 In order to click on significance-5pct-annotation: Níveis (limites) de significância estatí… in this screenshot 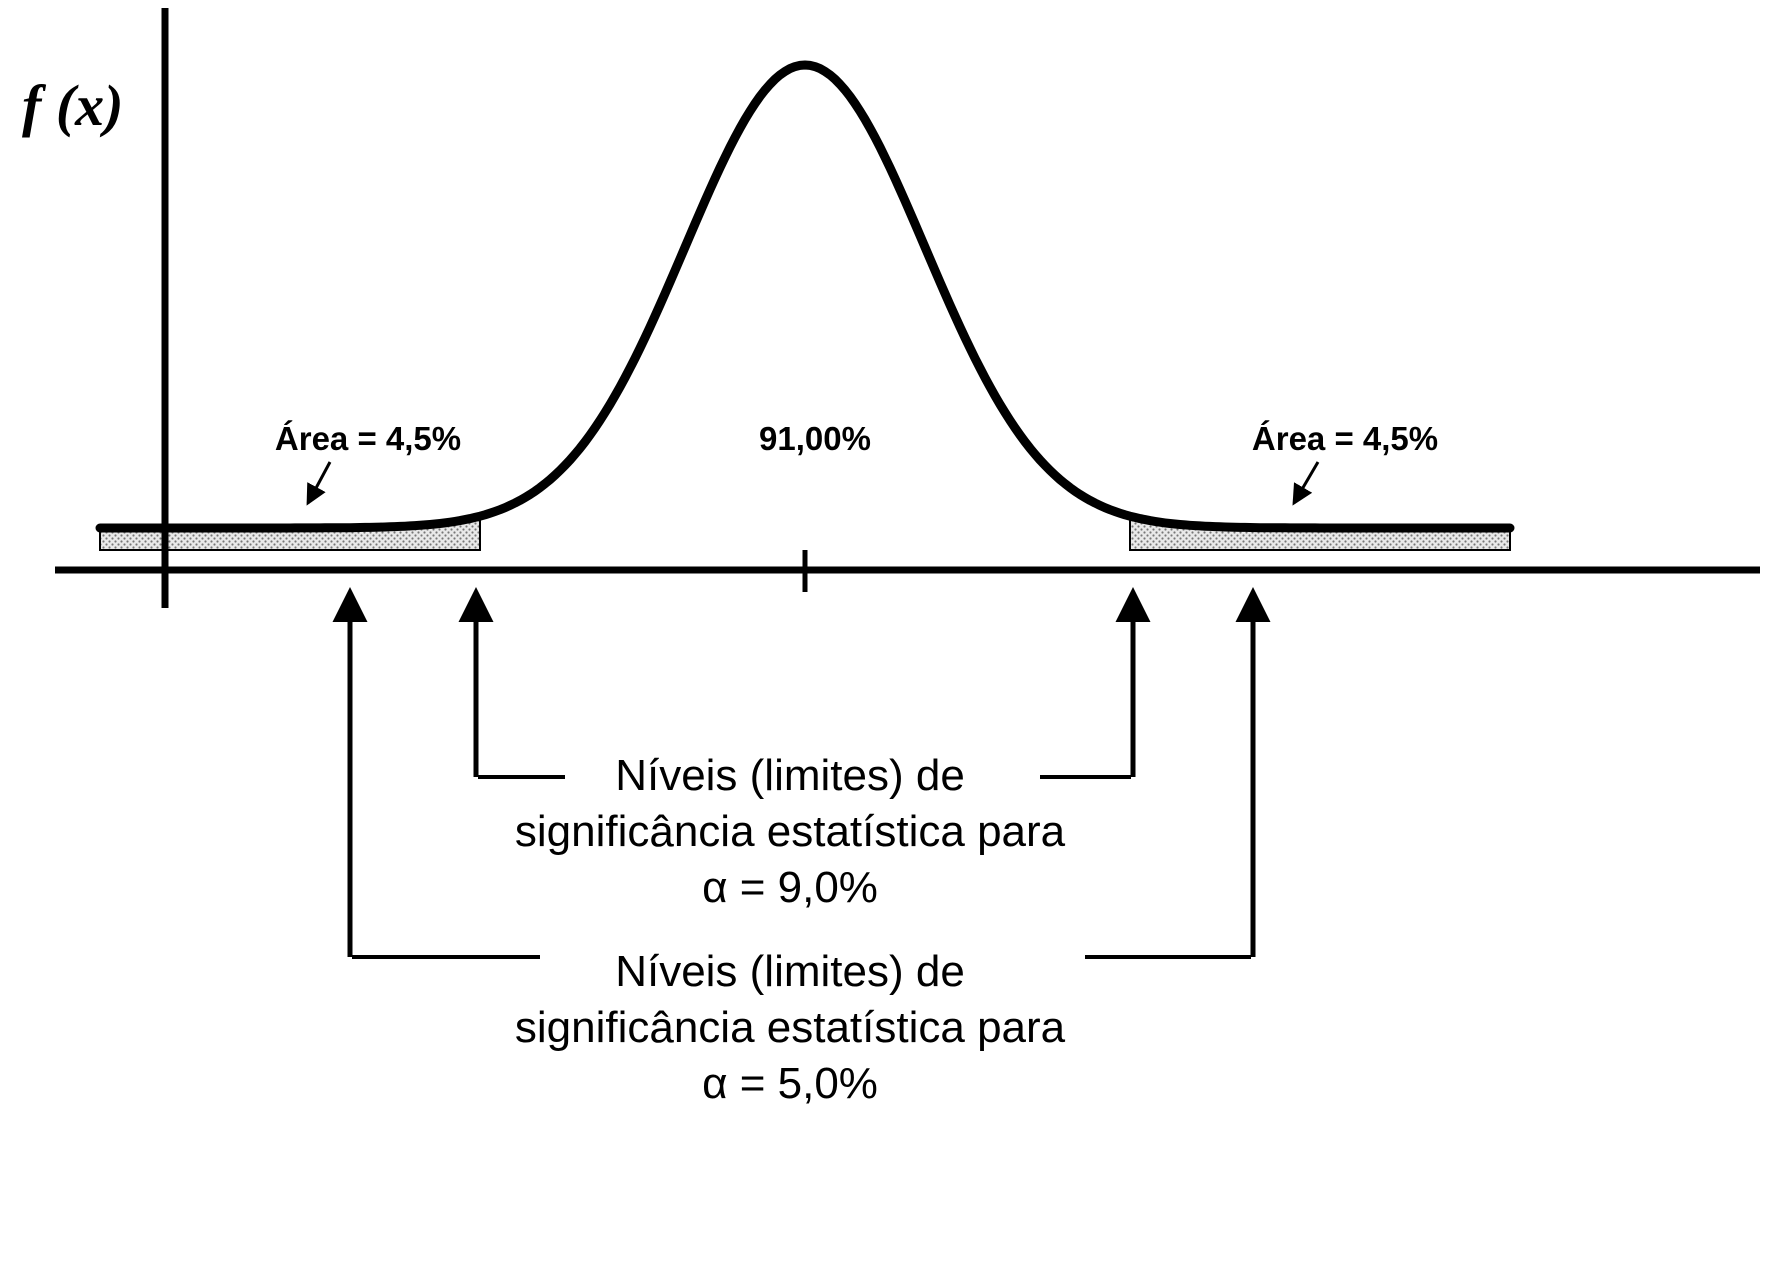, I will do `click(790, 1027)`.